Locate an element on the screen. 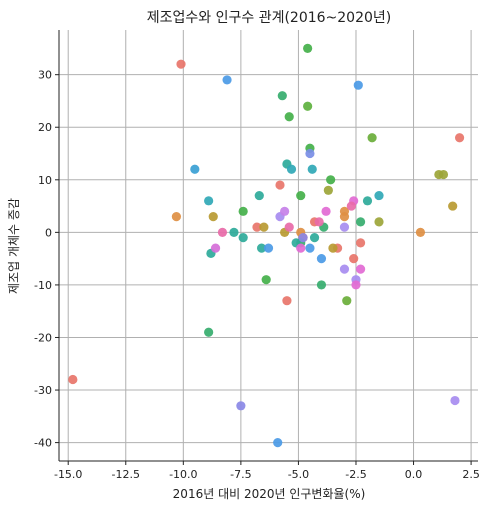  x-tick-label: -12.5 is located at coordinates (126, 474).